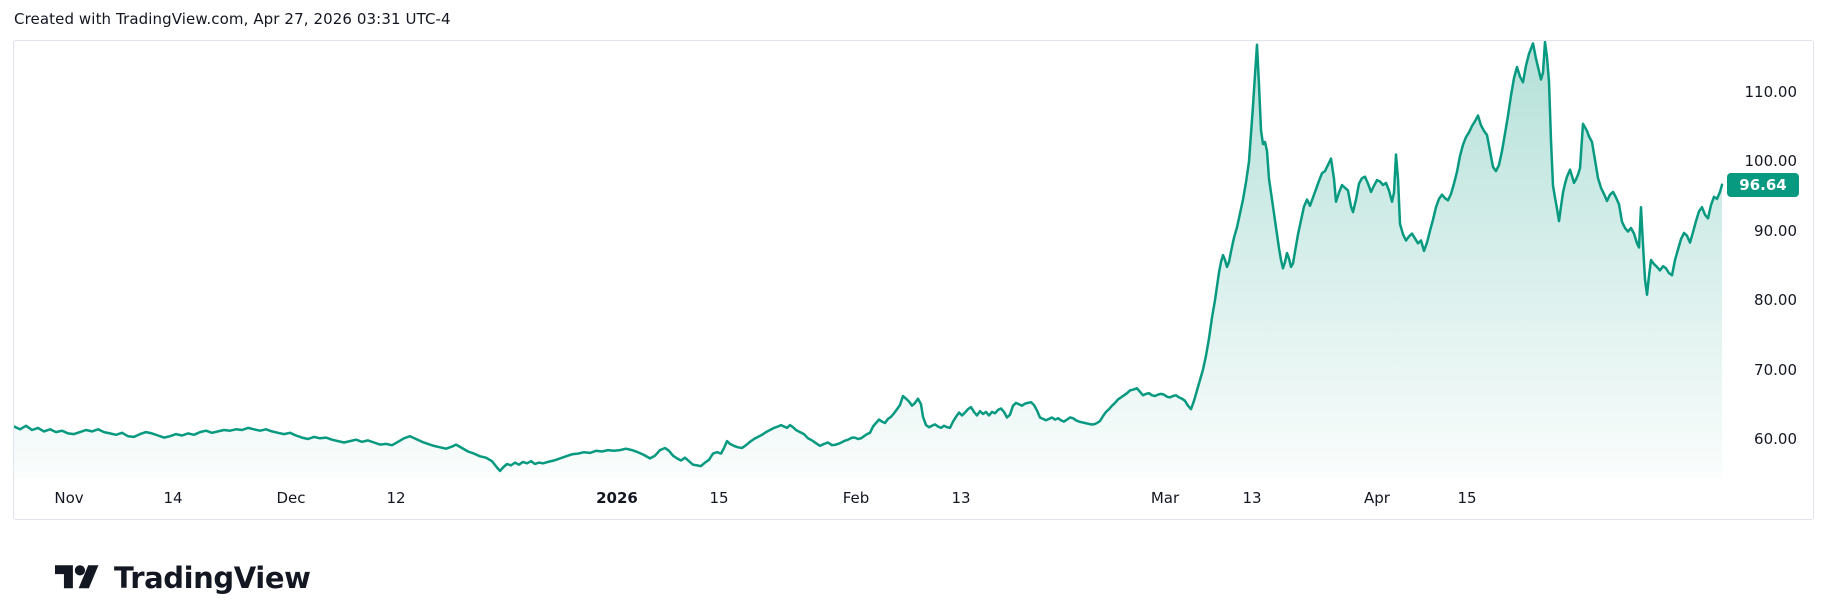  I want to click on time-axis-label: Mar, so click(1165, 498).